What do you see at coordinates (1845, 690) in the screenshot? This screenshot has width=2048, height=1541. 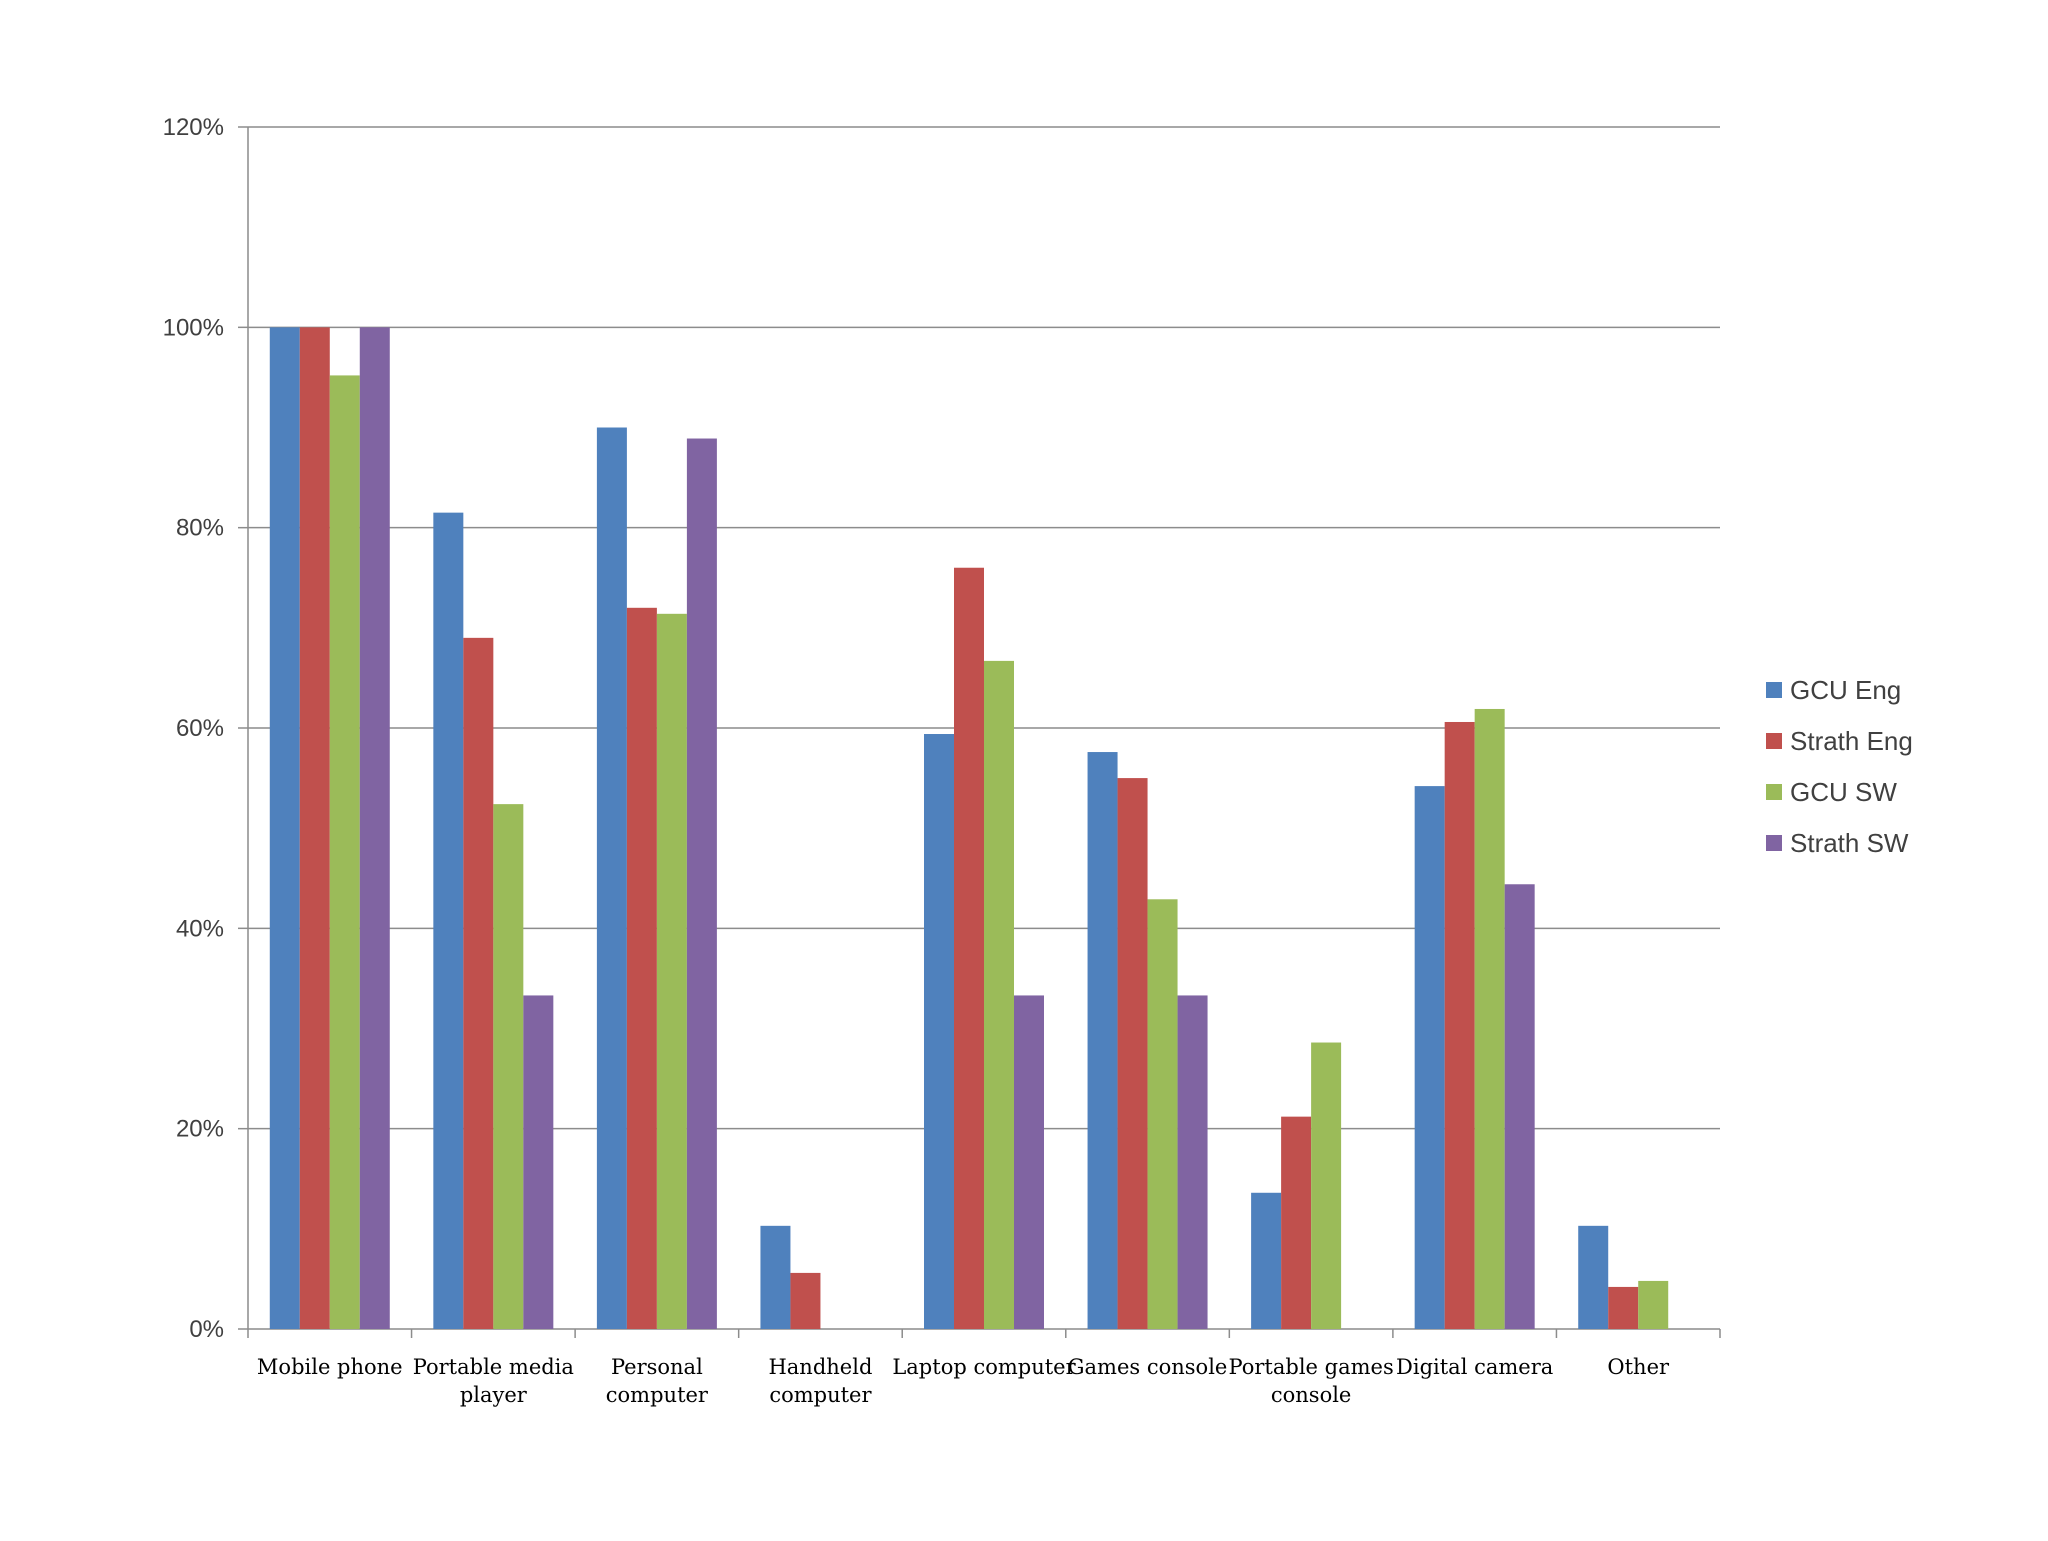 I see `legend-label: GCU Eng` at bounding box center [1845, 690].